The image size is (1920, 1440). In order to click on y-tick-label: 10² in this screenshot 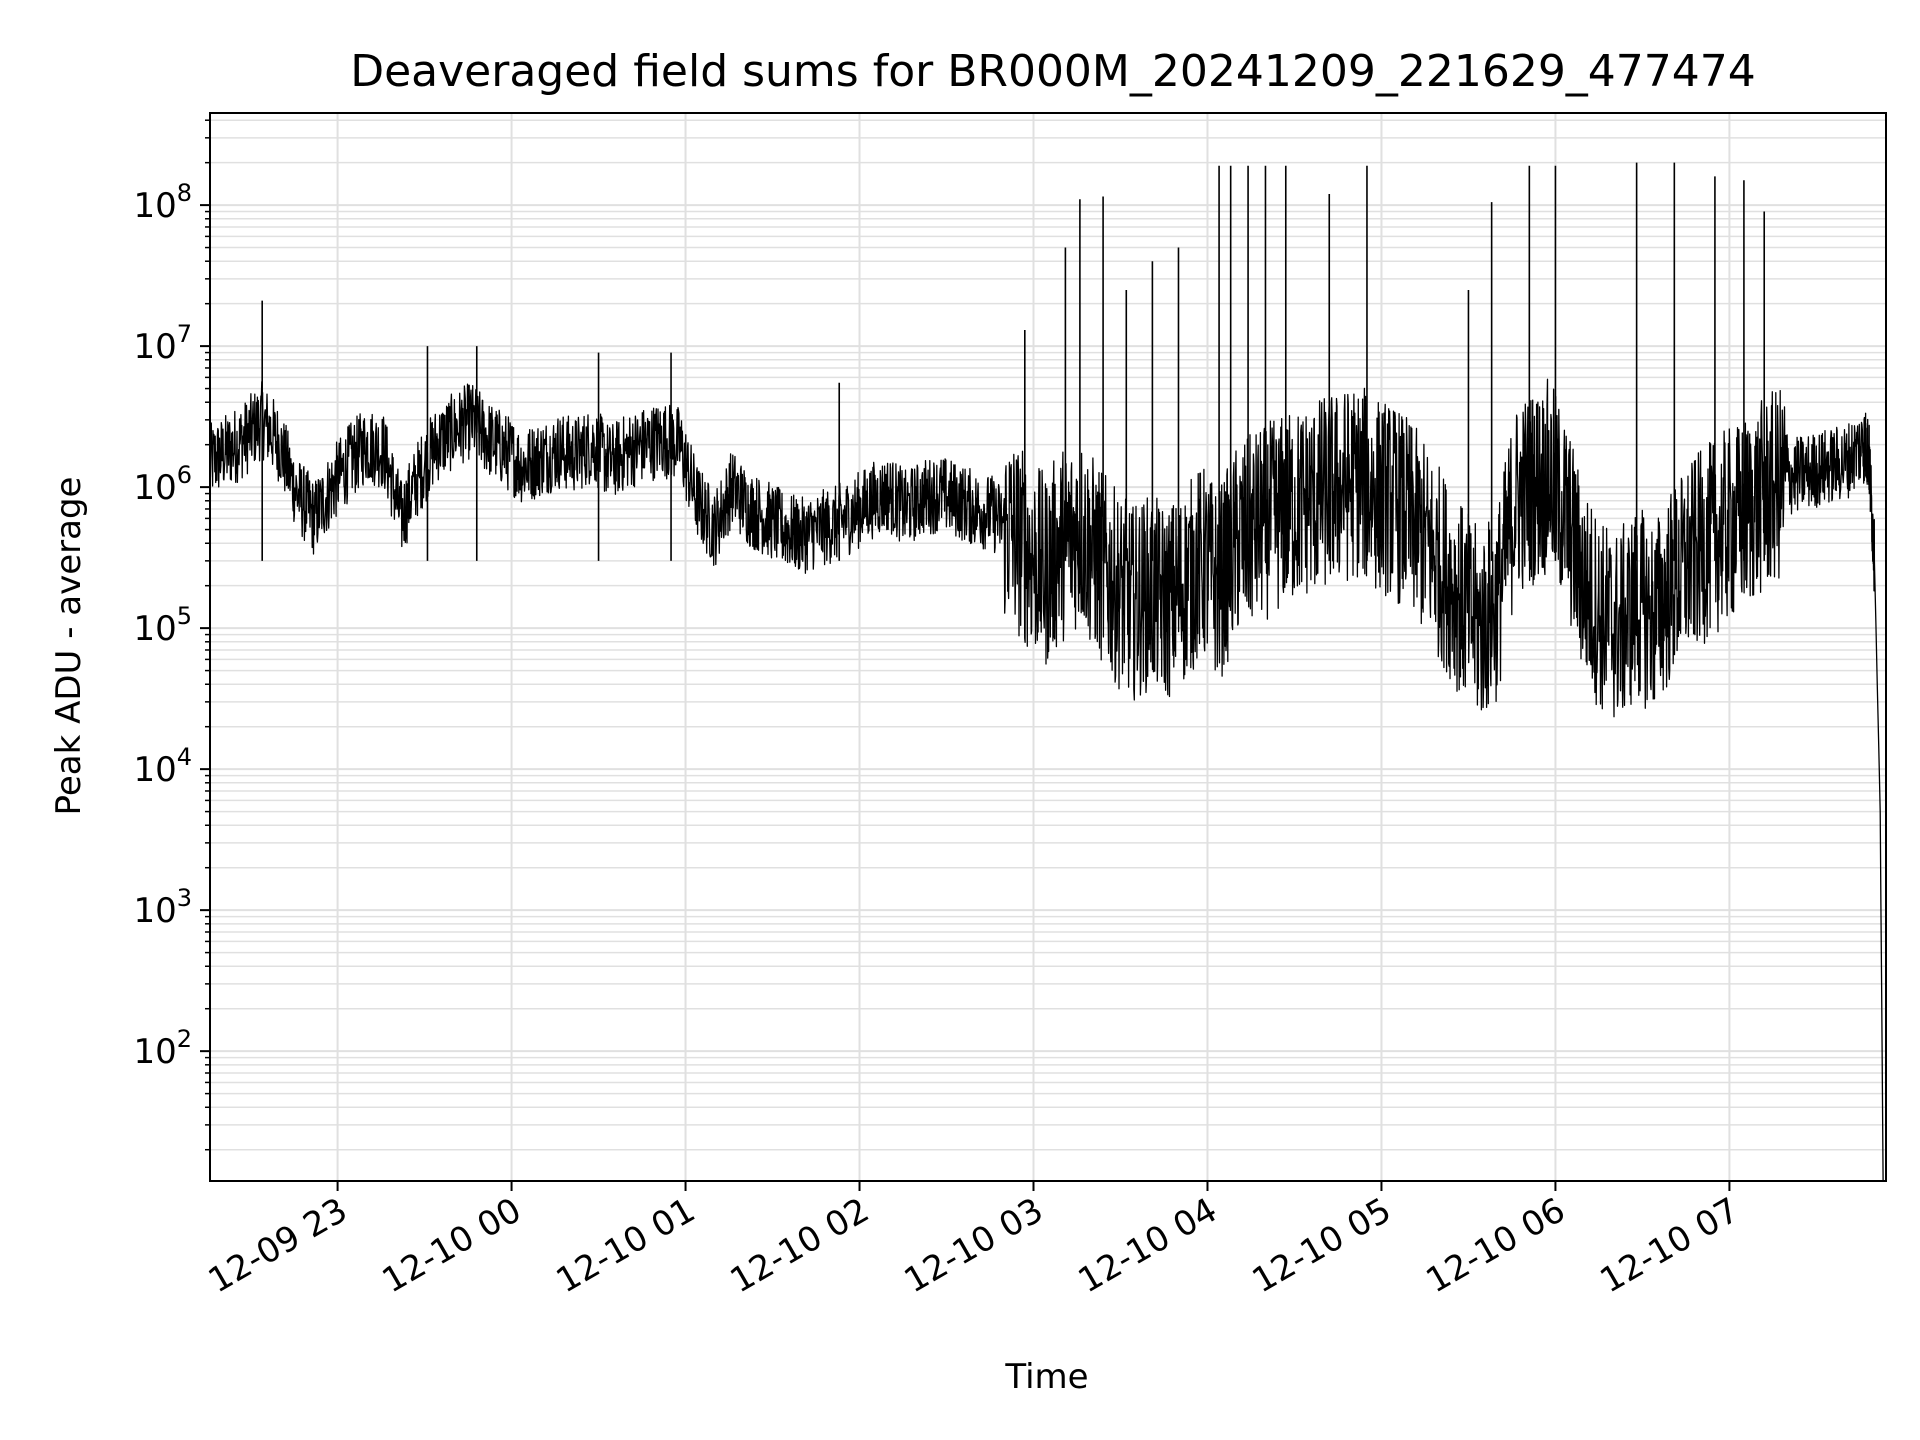, I will do `click(162, 1048)`.